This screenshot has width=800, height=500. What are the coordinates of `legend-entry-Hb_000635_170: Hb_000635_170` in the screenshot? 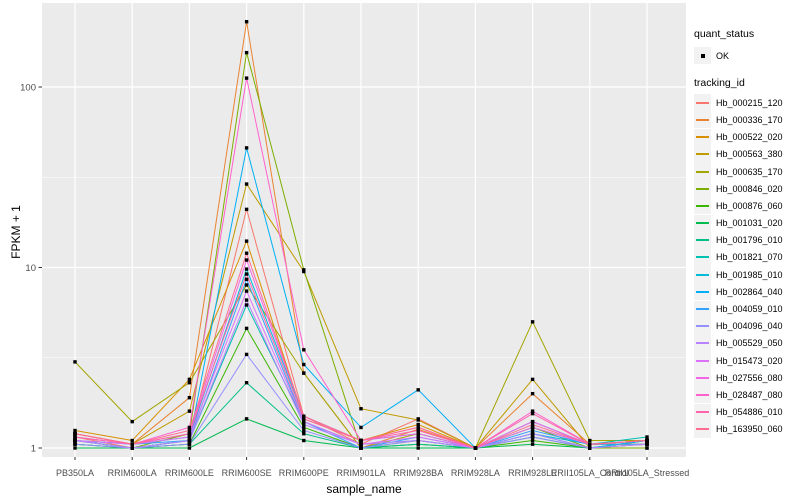 It's located at (747, 172).